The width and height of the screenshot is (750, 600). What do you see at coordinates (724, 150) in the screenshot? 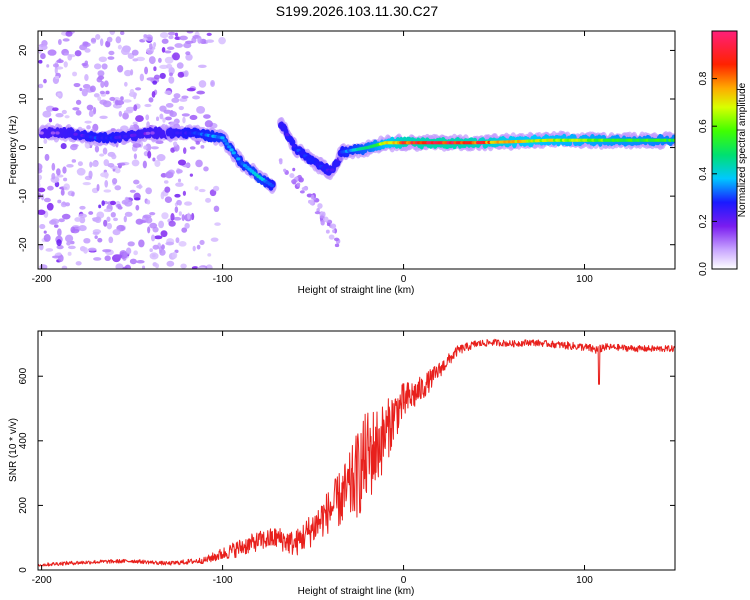
I see `colorbar-gradient` at bounding box center [724, 150].